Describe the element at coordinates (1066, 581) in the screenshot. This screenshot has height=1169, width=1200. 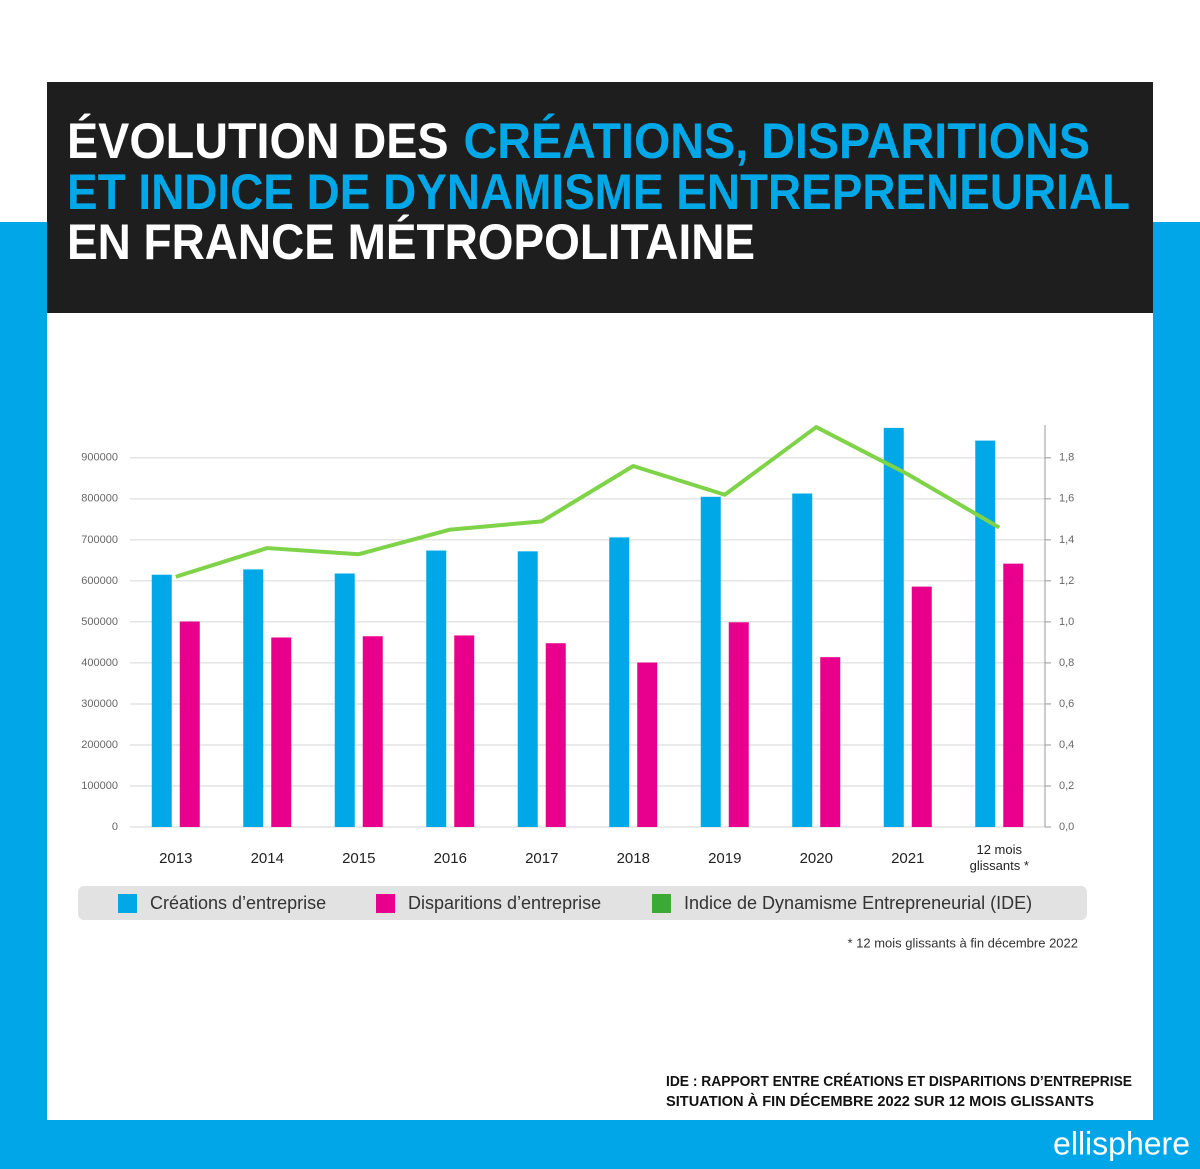
I see `y2-tick-label: 1,2` at that location.